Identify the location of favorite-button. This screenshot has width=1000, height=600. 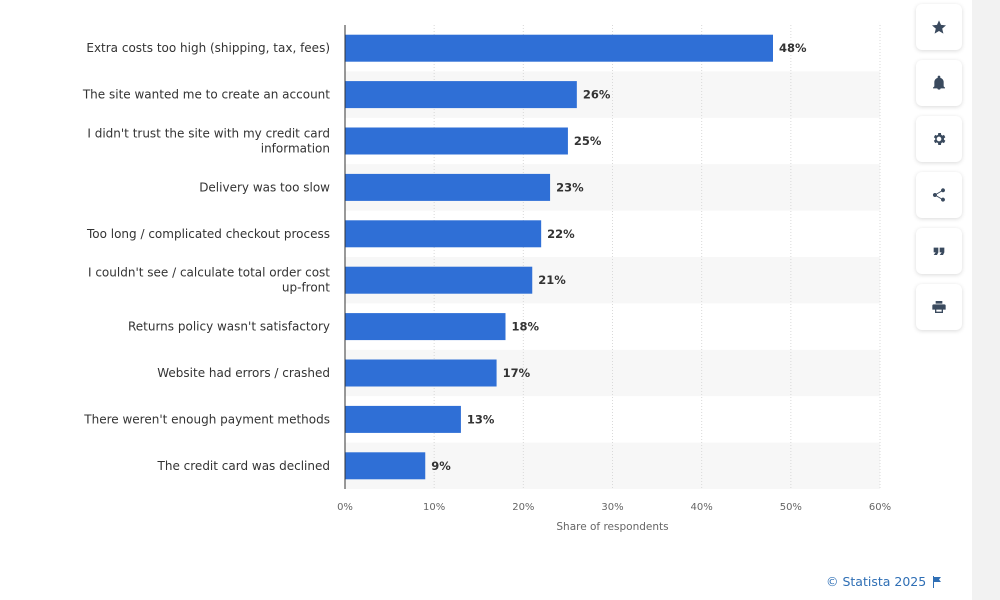
(939, 27).